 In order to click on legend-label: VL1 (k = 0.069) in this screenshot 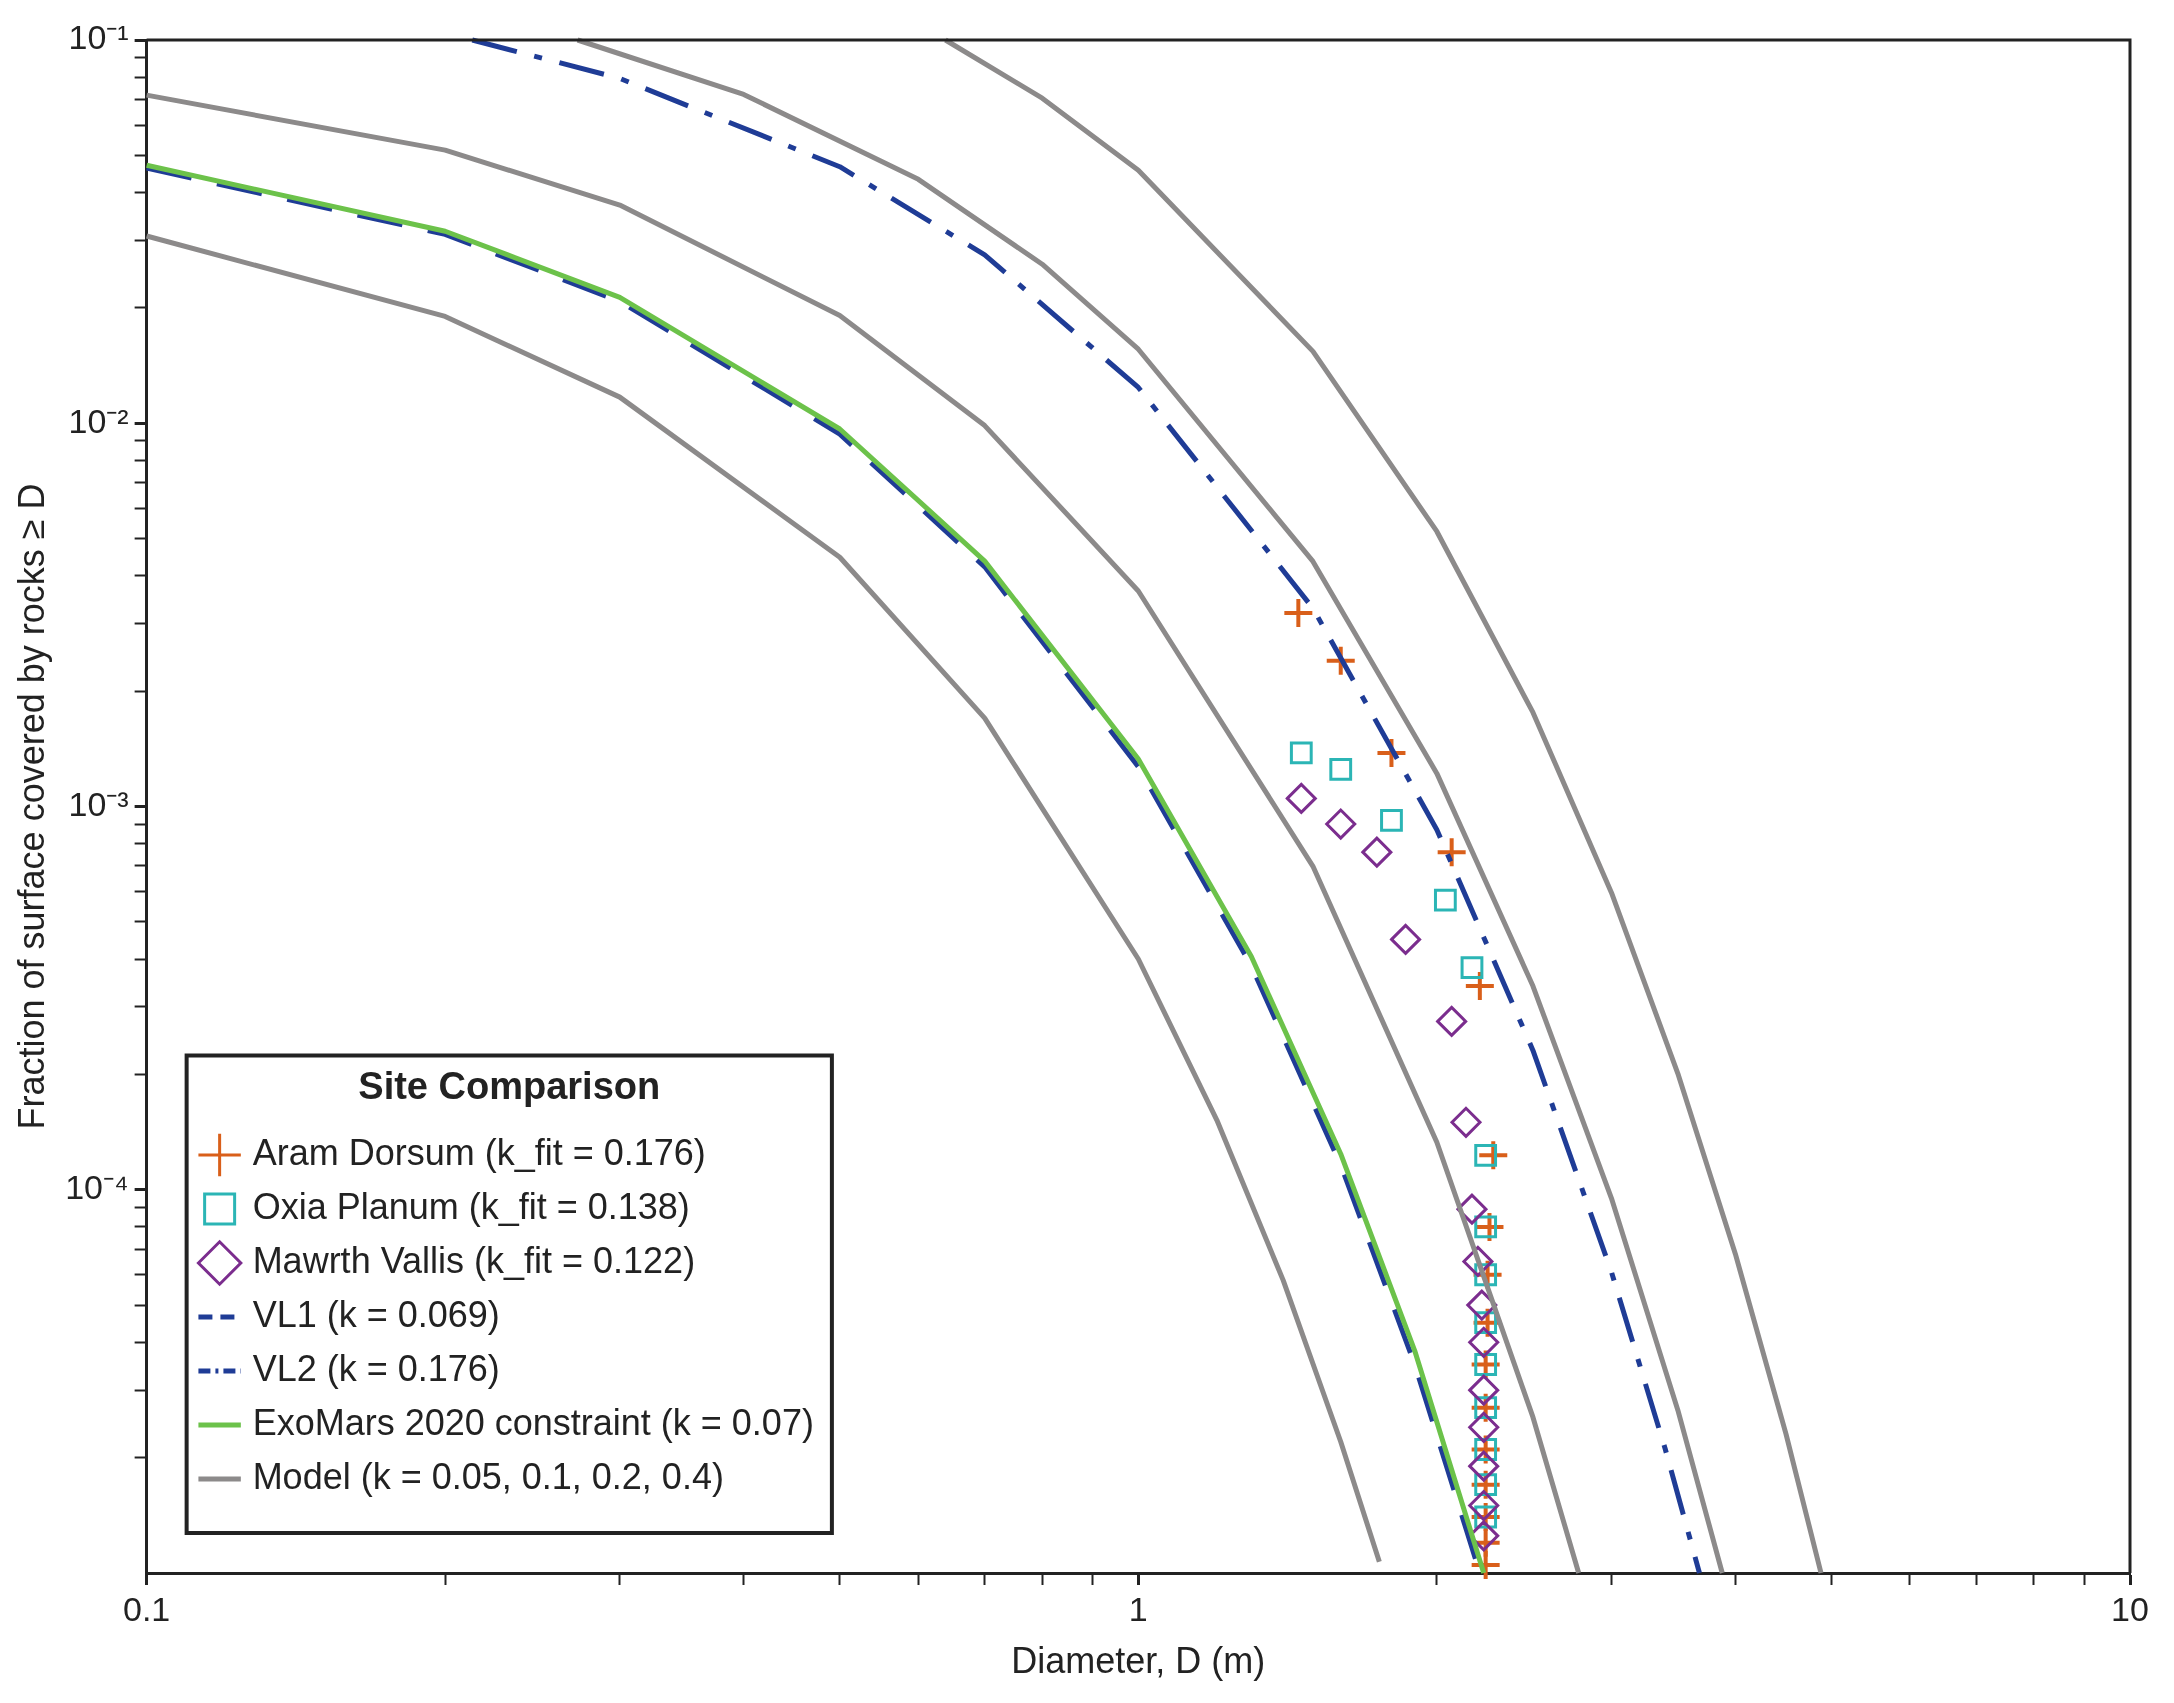, I will do `click(376, 1314)`.